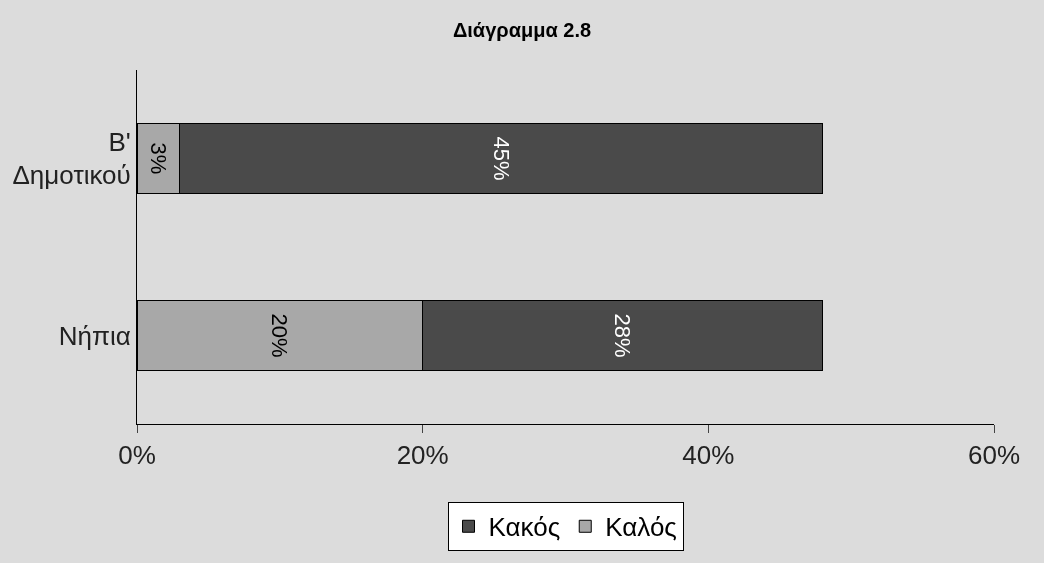  Describe the element at coordinates (641, 527) in the screenshot. I see `legend-label: Καλός` at that location.